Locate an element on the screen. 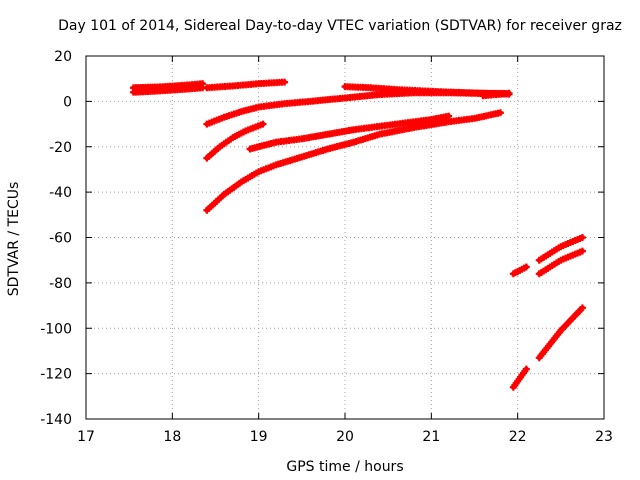  x-tick-label: 22 is located at coordinates (518, 437).